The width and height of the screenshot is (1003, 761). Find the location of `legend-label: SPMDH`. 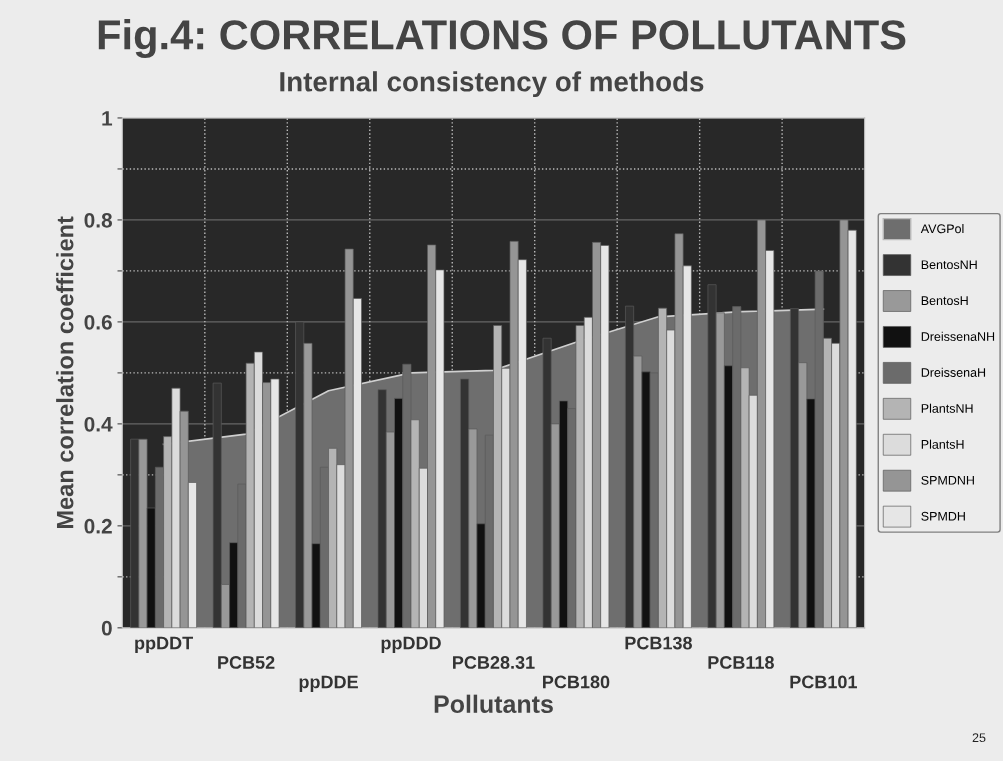

legend-label: SPMDH is located at coordinates (943, 516).